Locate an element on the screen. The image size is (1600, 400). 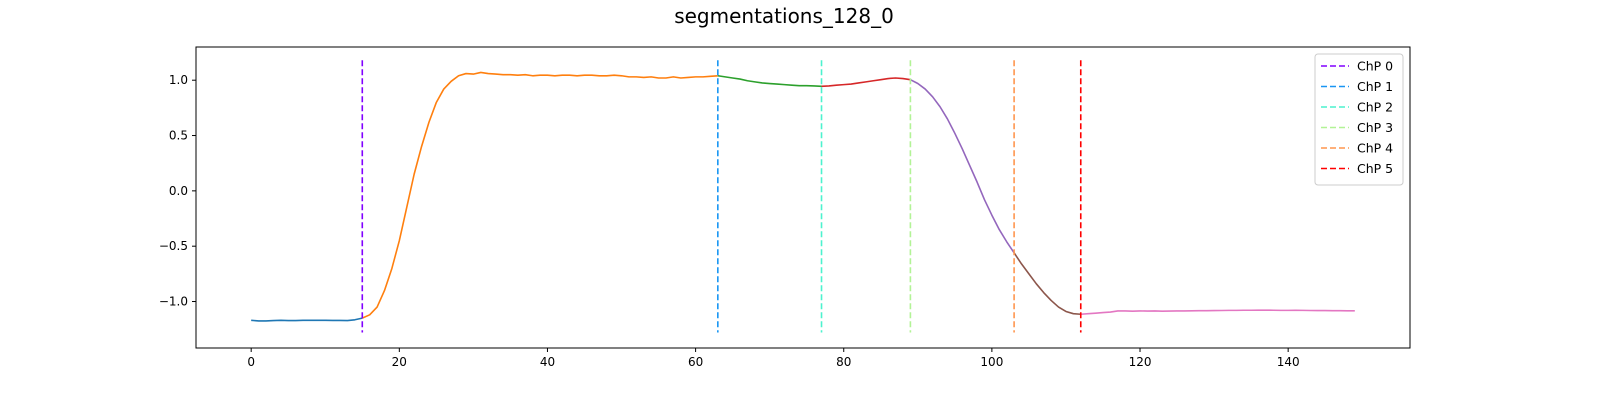
x-tick-label: 40 is located at coordinates (547, 362).